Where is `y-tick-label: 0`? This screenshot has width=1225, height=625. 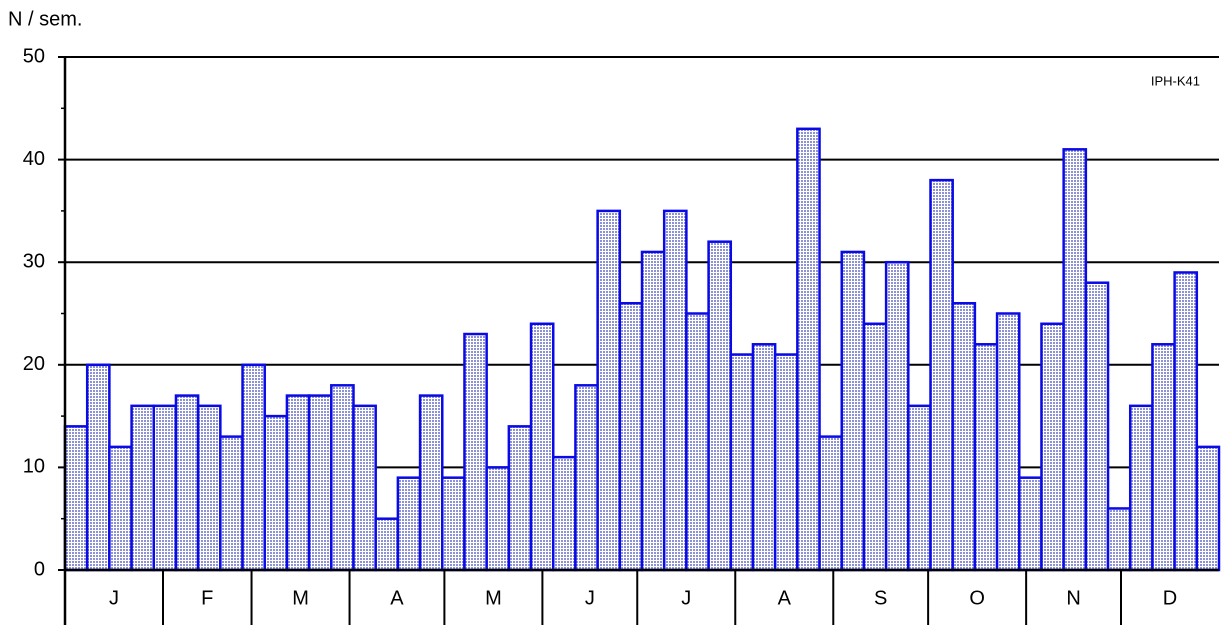 y-tick-label: 0 is located at coordinates (39, 569).